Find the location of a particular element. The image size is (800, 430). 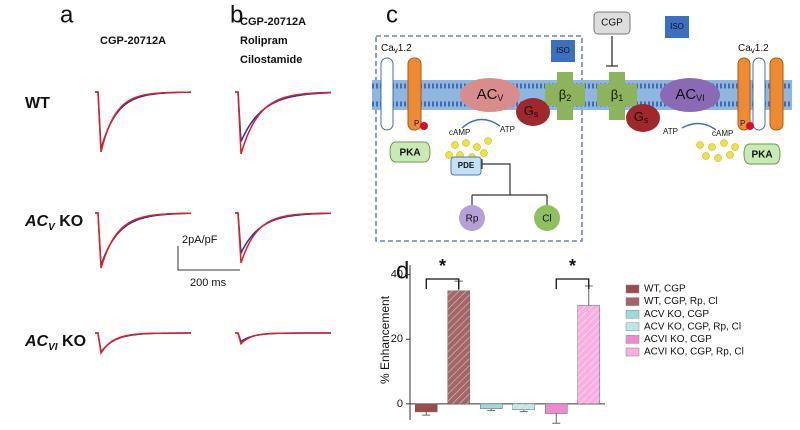

rp is located at coordinates (472, 218).